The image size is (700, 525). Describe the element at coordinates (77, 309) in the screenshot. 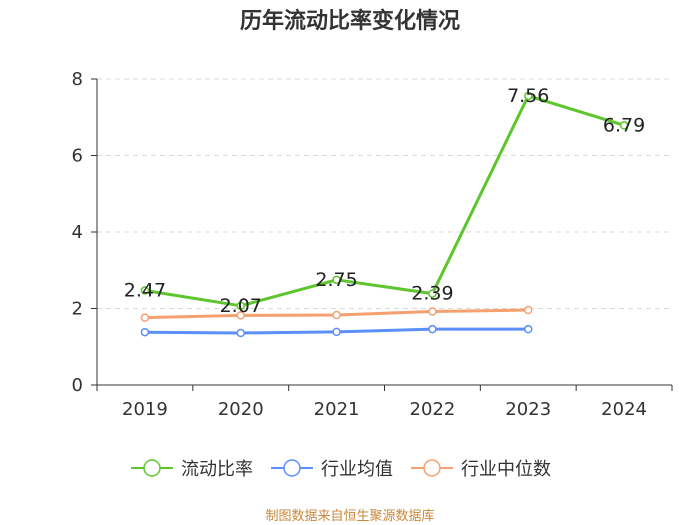

I see `y-tick-label: 2` at that location.